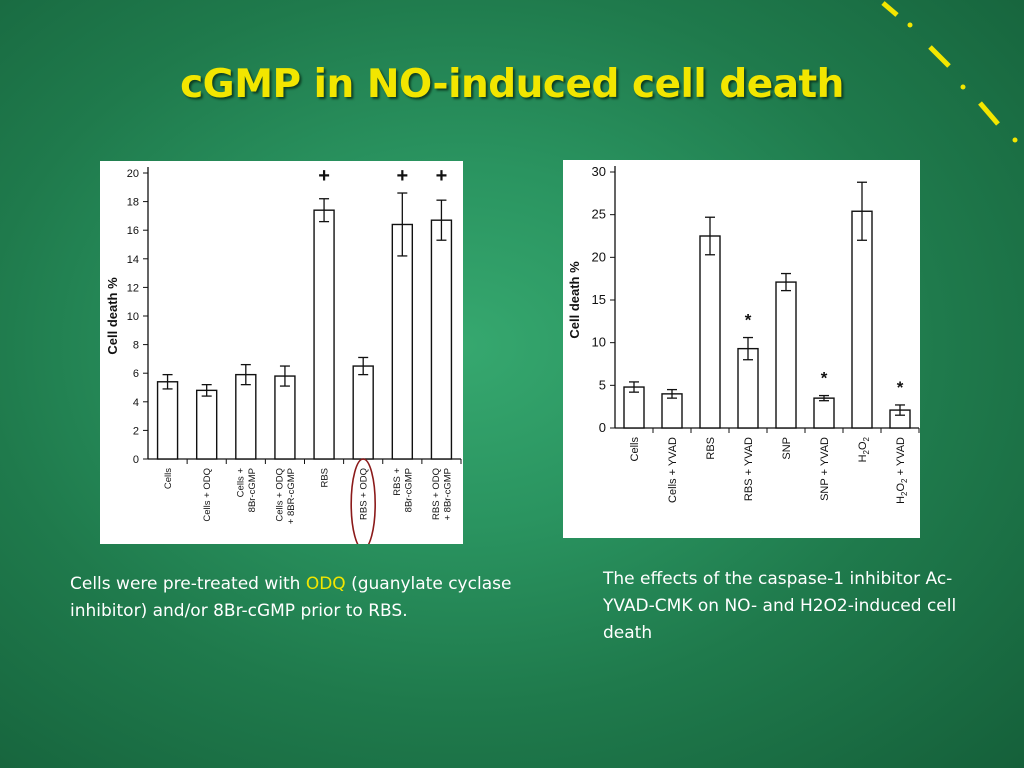 This screenshot has width=1024, height=768. What do you see at coordinates (599, 299) in the screenshot?
I see `y-tick-label: 15` at bounding box center [599, 299].